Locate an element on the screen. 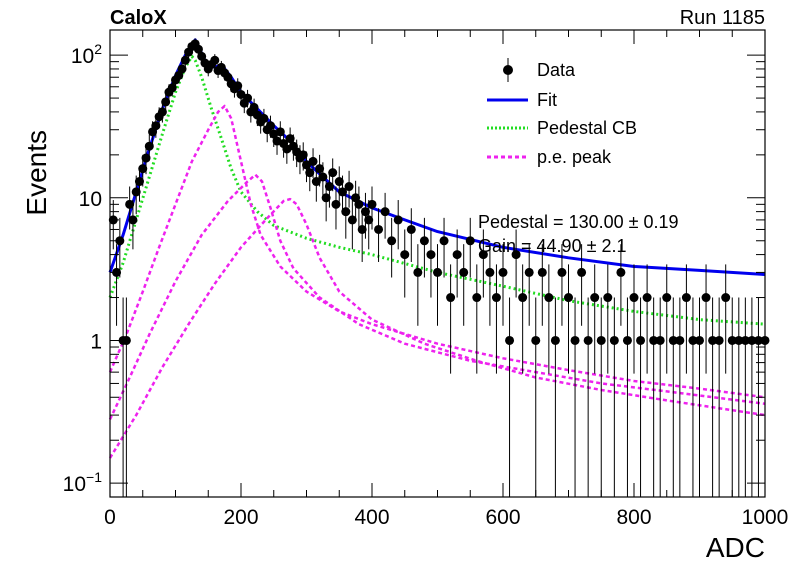  pedestal-fit-result: Pedestal = 130.00 ± 0.19 is located at coordinates (578, 222).